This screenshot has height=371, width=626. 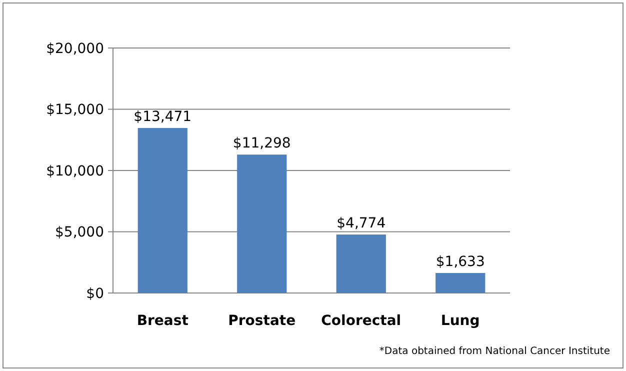 I want to click on data-label: $4,774, so click(x=361, y=224).